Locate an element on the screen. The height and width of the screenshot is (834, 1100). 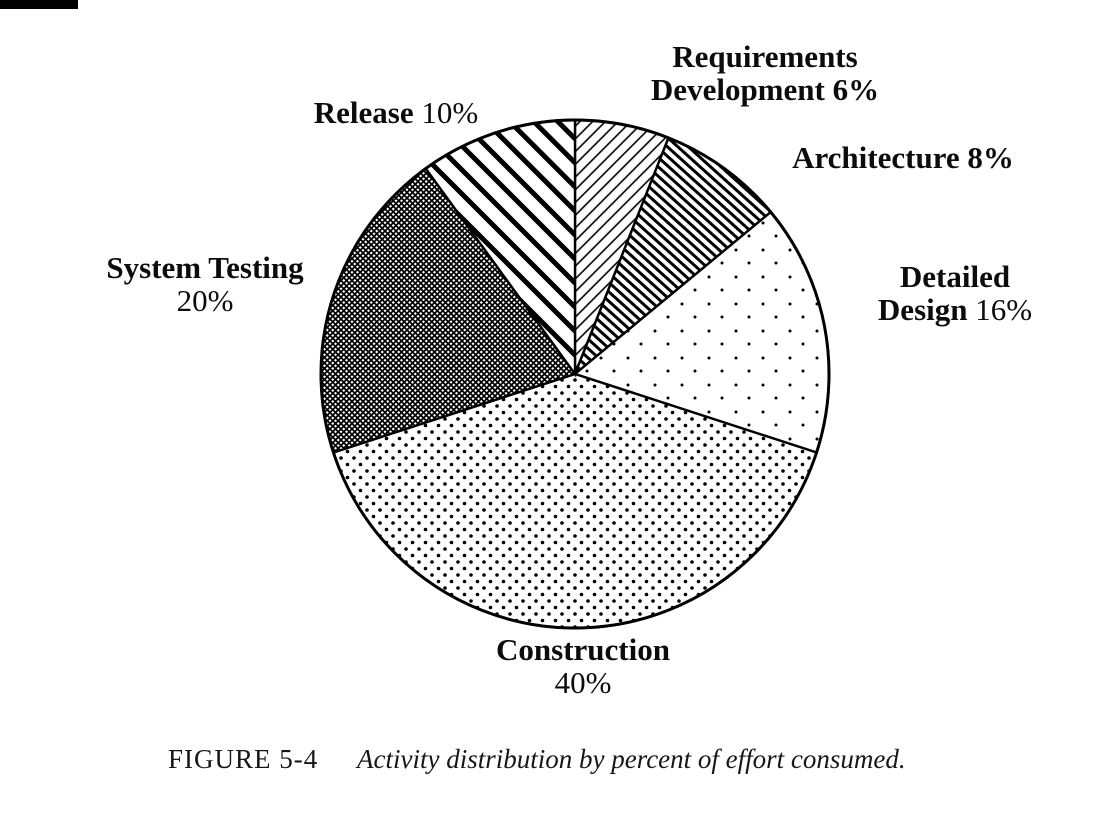
scan-artifact-bar is located at coordinates (39, 4).